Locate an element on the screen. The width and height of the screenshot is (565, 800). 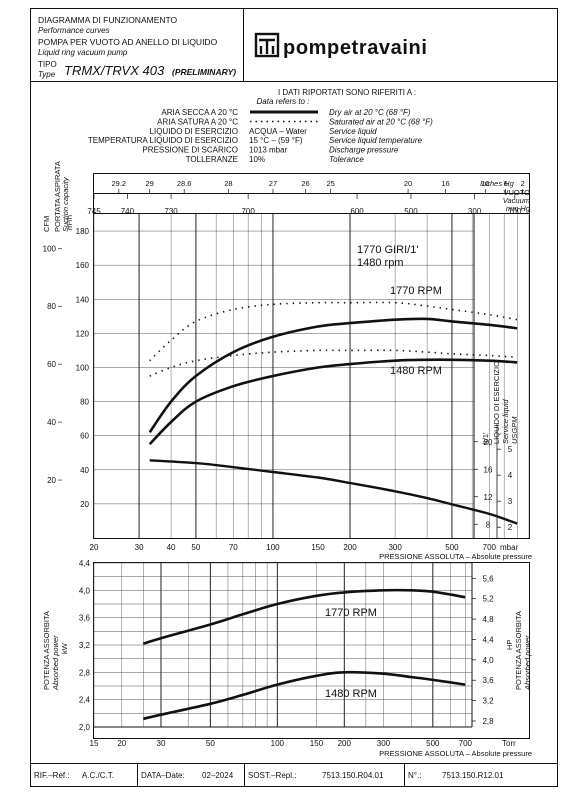
inches-hg-tick-label: 27 is located at coordinates (273, 183).